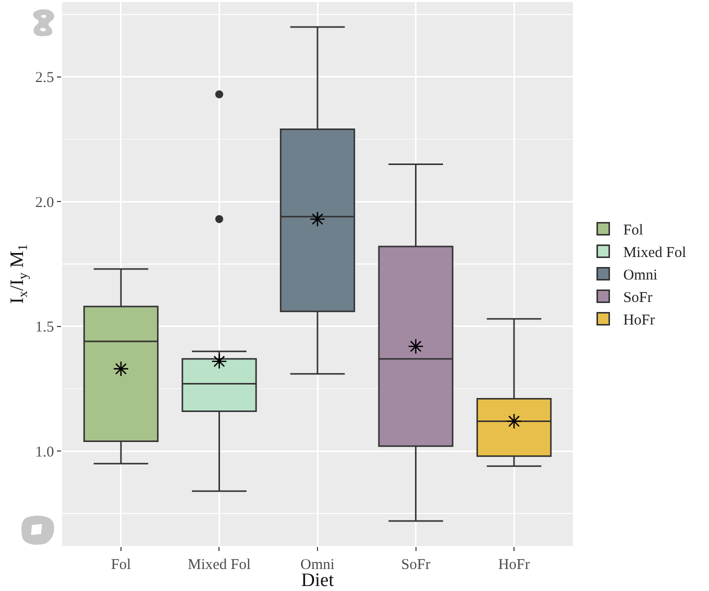 The image size is (709, 591). I want to click on legend-label: SoFr, so click(637, 298).